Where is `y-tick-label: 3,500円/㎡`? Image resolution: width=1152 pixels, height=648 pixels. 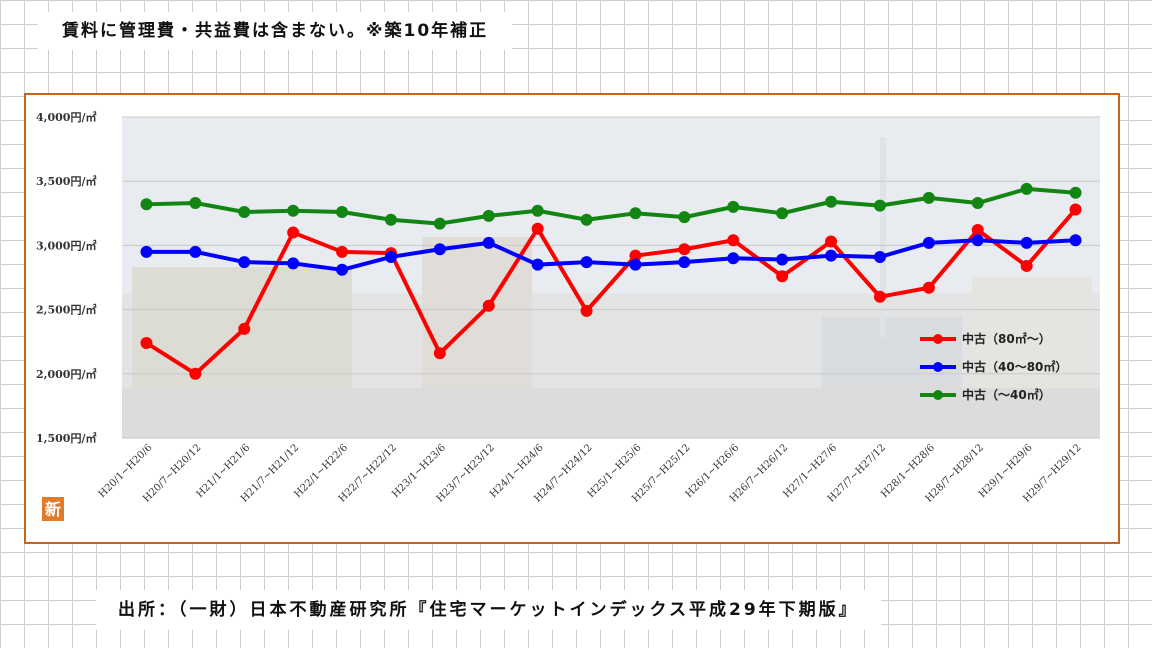
y-tick-label: 3,500円/㎡ is located at coordinates (66, 181).